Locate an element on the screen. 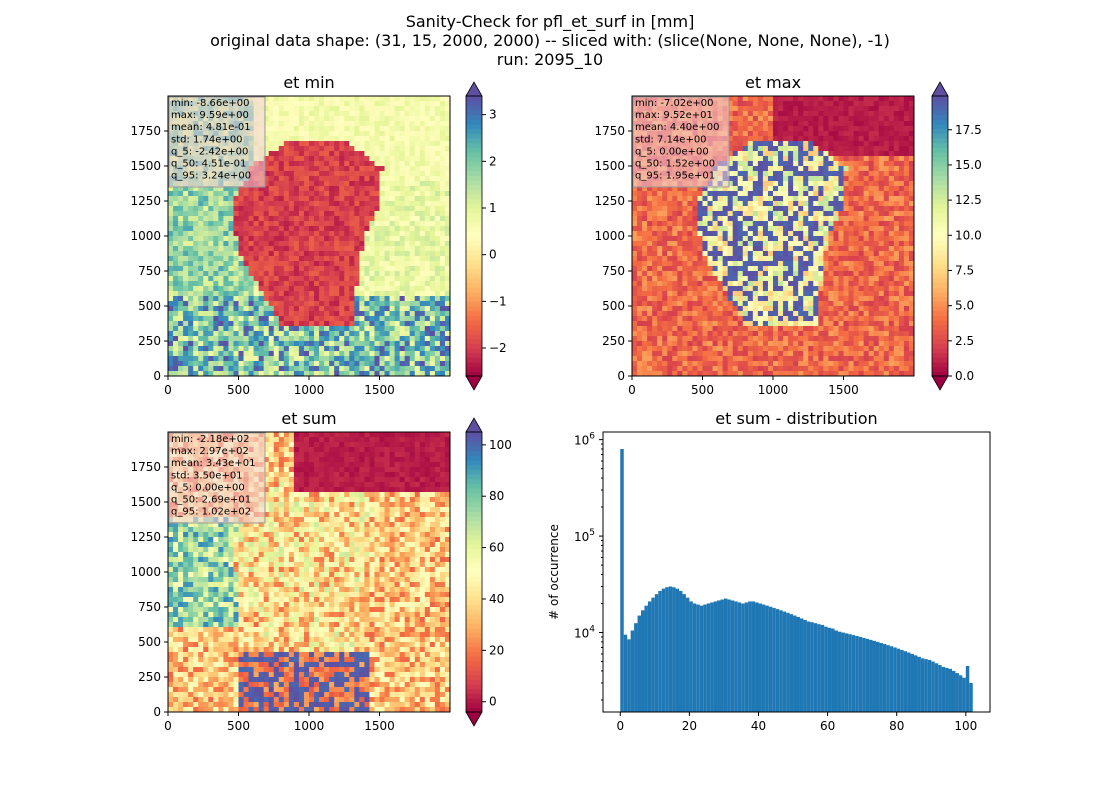  y-tick-label: 10⁵ is located at coordinates (584, 536).